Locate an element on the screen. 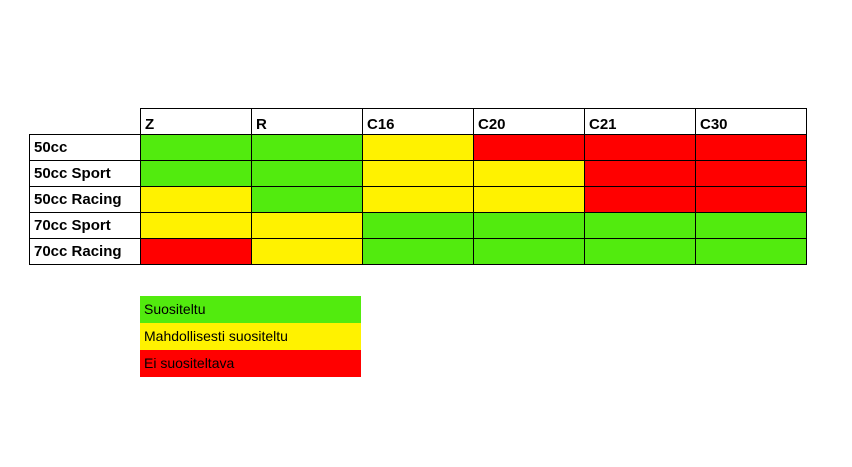  table-row: 50cc Sport is located at coordinates (418, 173).